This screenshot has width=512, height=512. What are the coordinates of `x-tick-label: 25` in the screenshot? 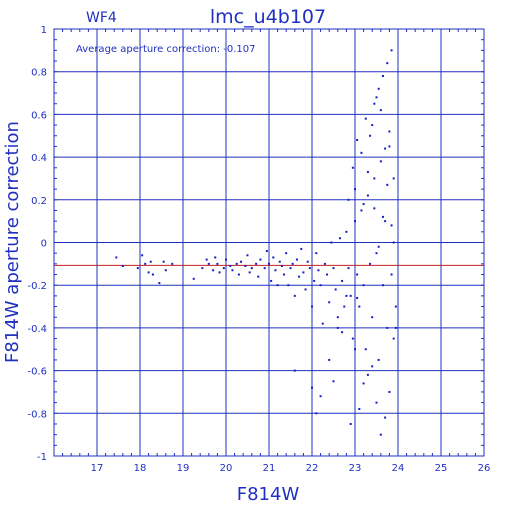 It's located at (441, 468).